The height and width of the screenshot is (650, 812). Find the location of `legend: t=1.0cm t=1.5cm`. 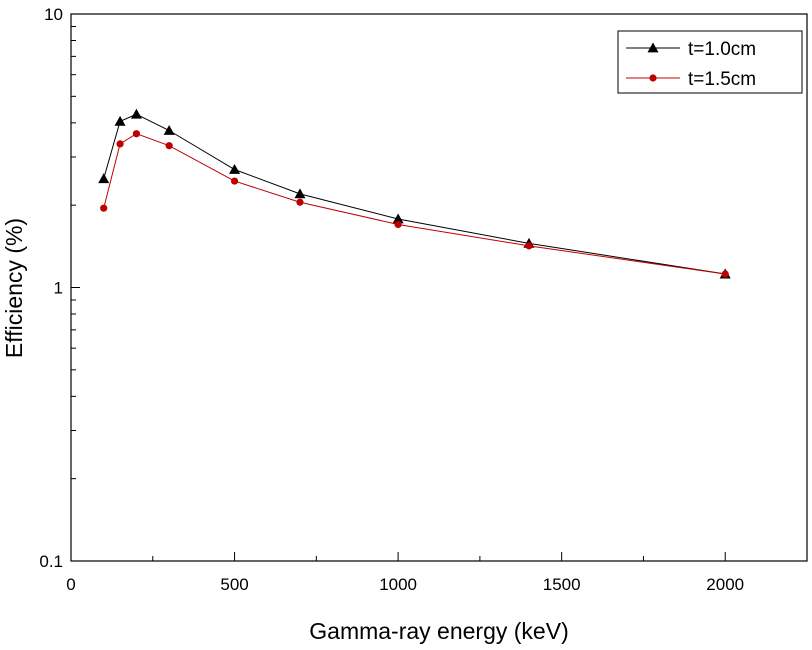

legend: t=1.0cm t=1.5cm is located at coordinates (710, 62).